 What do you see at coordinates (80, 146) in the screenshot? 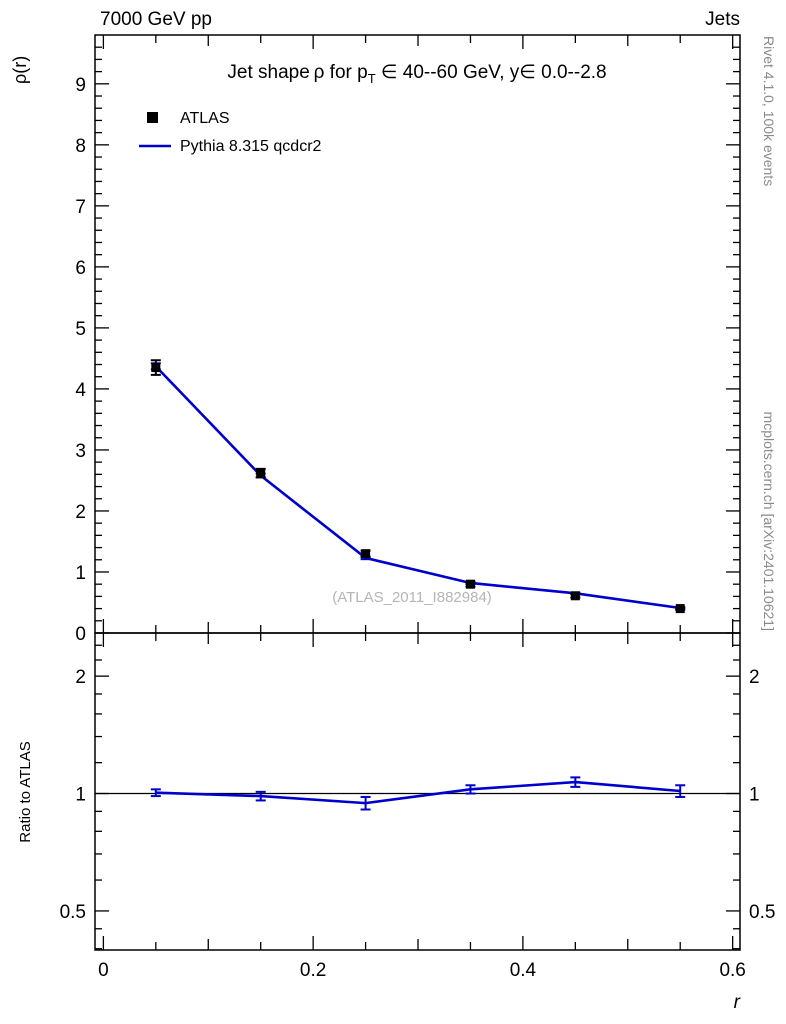
I see `y-tick-label-main: 8` at bounding box center [80, 146].